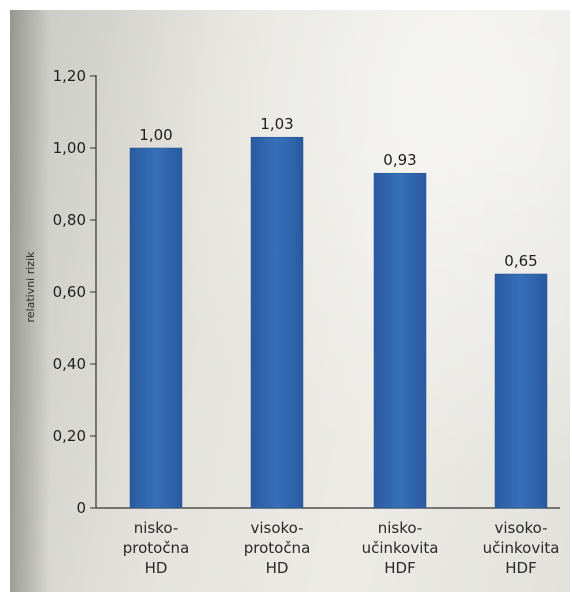 The image size is (572, 594). Describe the element at coordinates (69, 292) in the screenshot. I see `y-tick-label: 0,60` at that location.